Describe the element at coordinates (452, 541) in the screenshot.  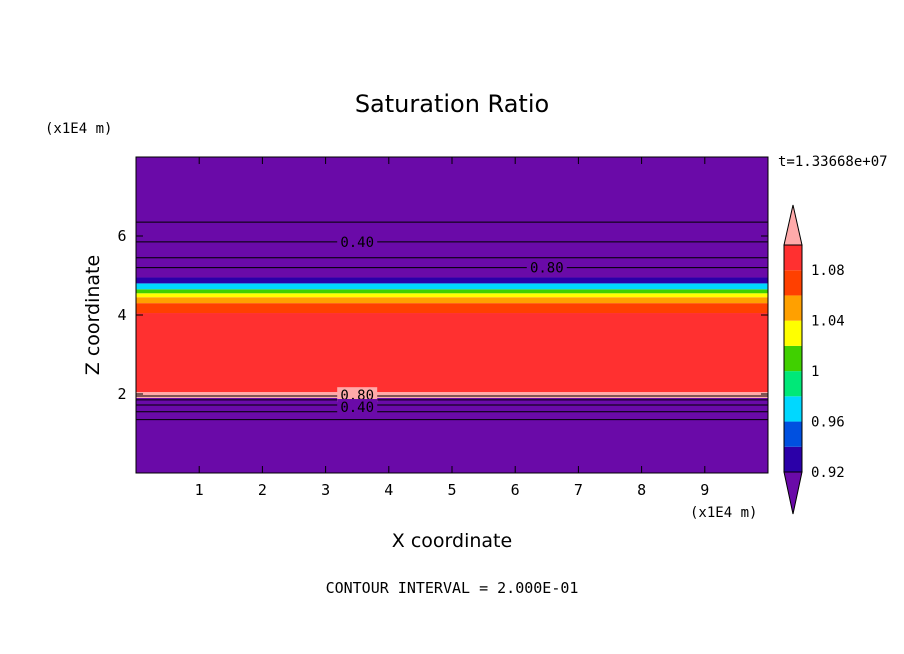
I see `x-axis-title: X coordinate` at that location.